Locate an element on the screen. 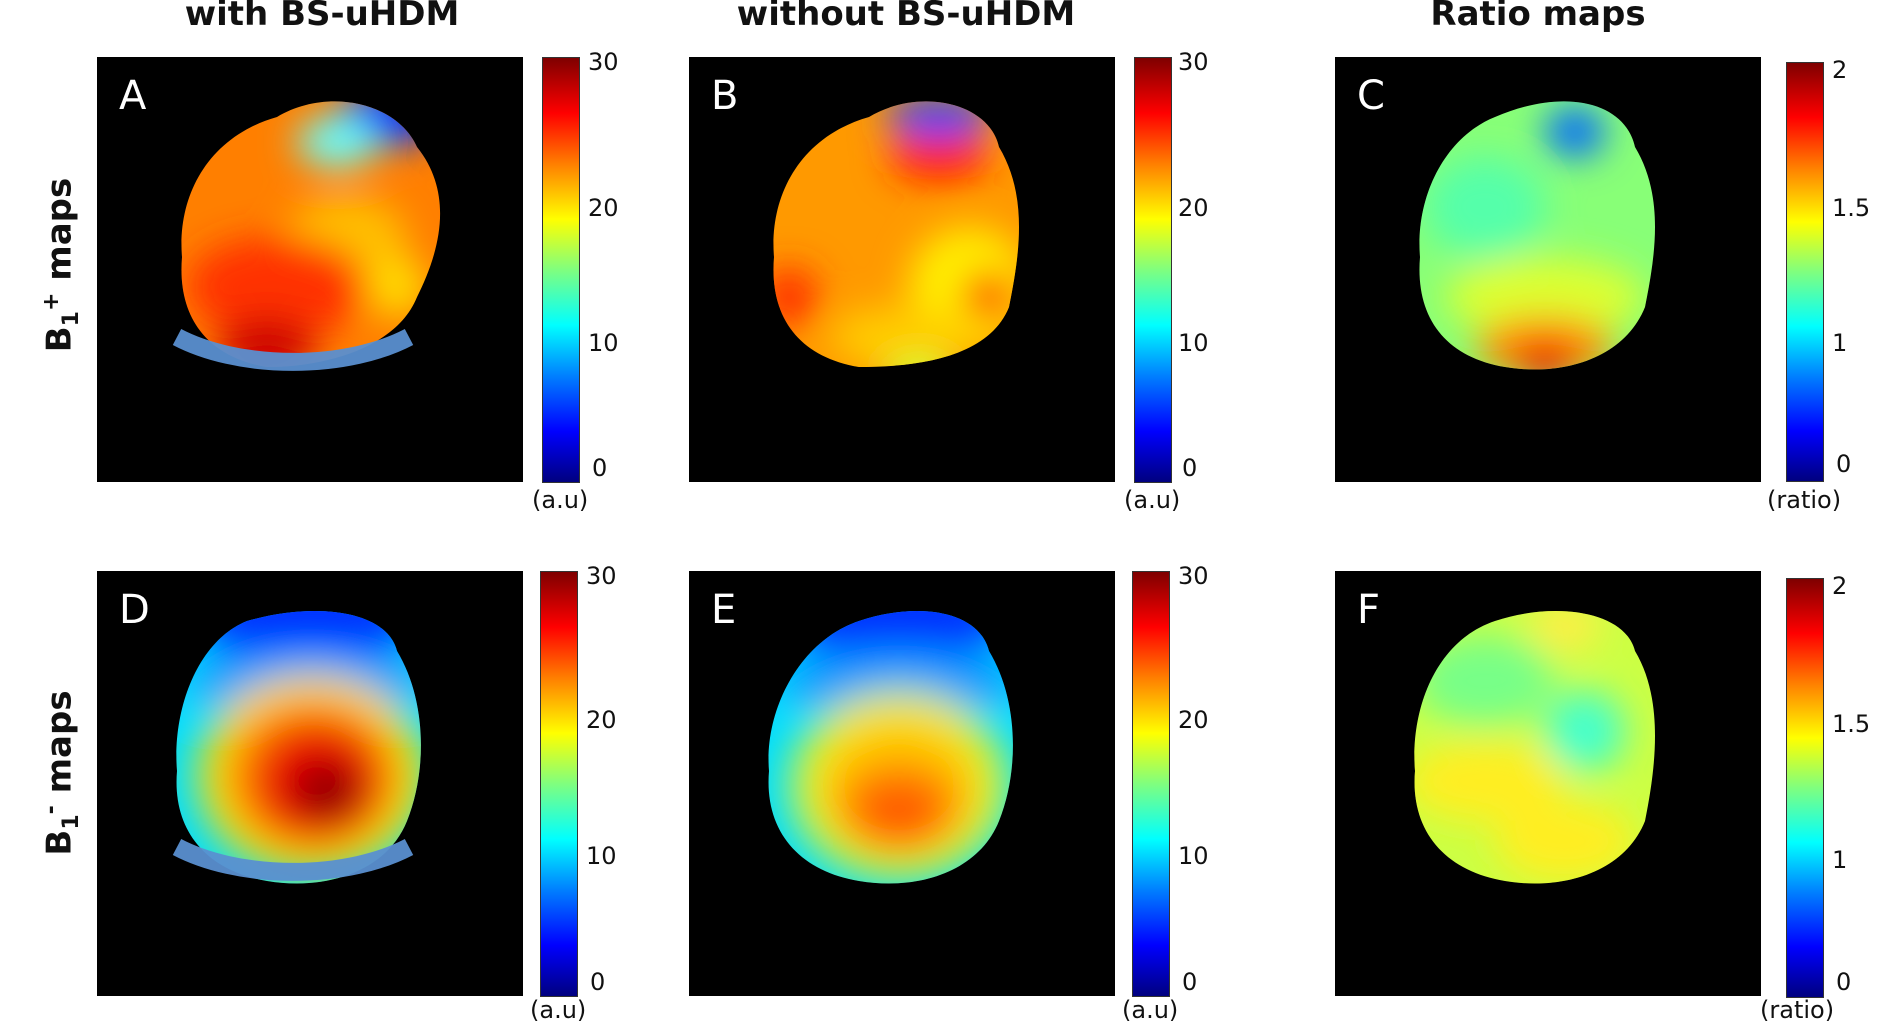 This screenshot has height=1025, width=1895. row-label-b1-plus-maps: B1+ maps is located at coordinates (62, 265).